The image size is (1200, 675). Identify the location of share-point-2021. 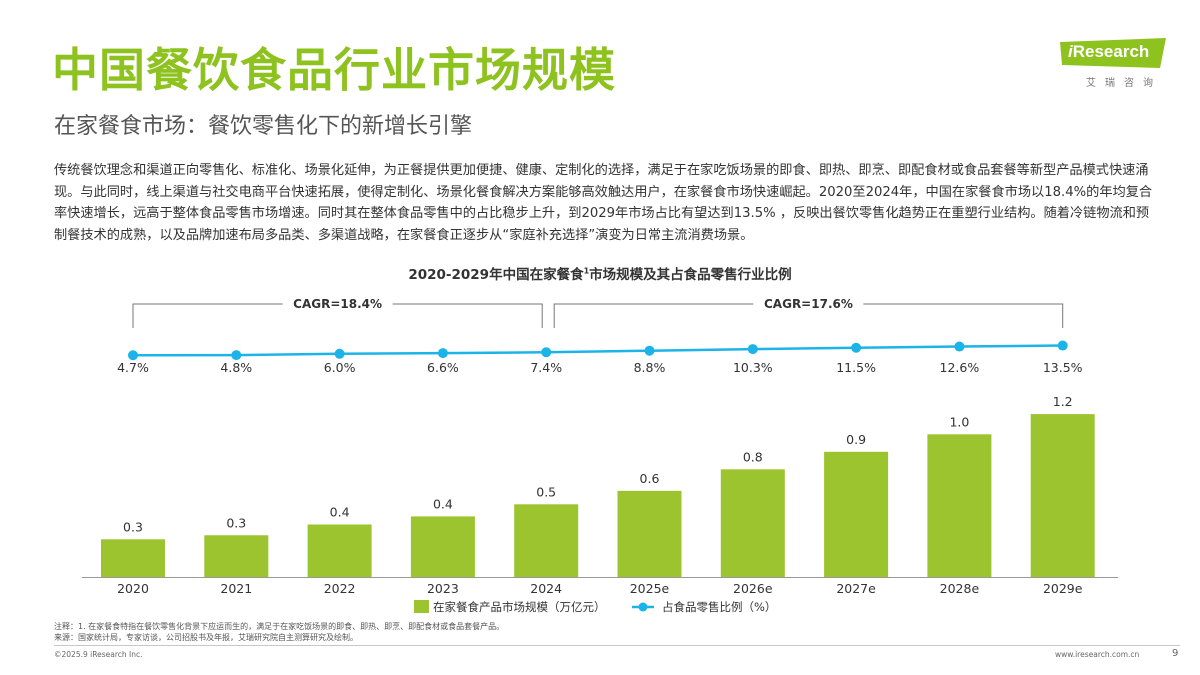
(236, 355).